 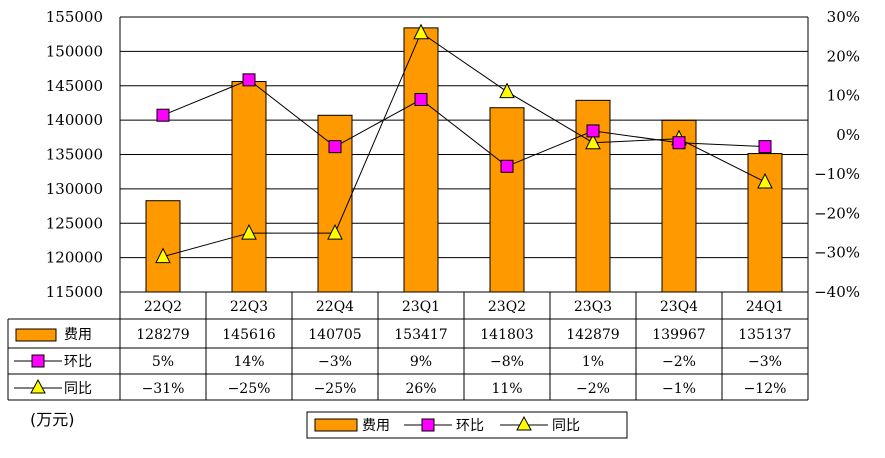 What do you see at coordinates (162, 335) in the screenshot?
I see `table-cell-0-0: 128279` at bounding box center [162, 335].